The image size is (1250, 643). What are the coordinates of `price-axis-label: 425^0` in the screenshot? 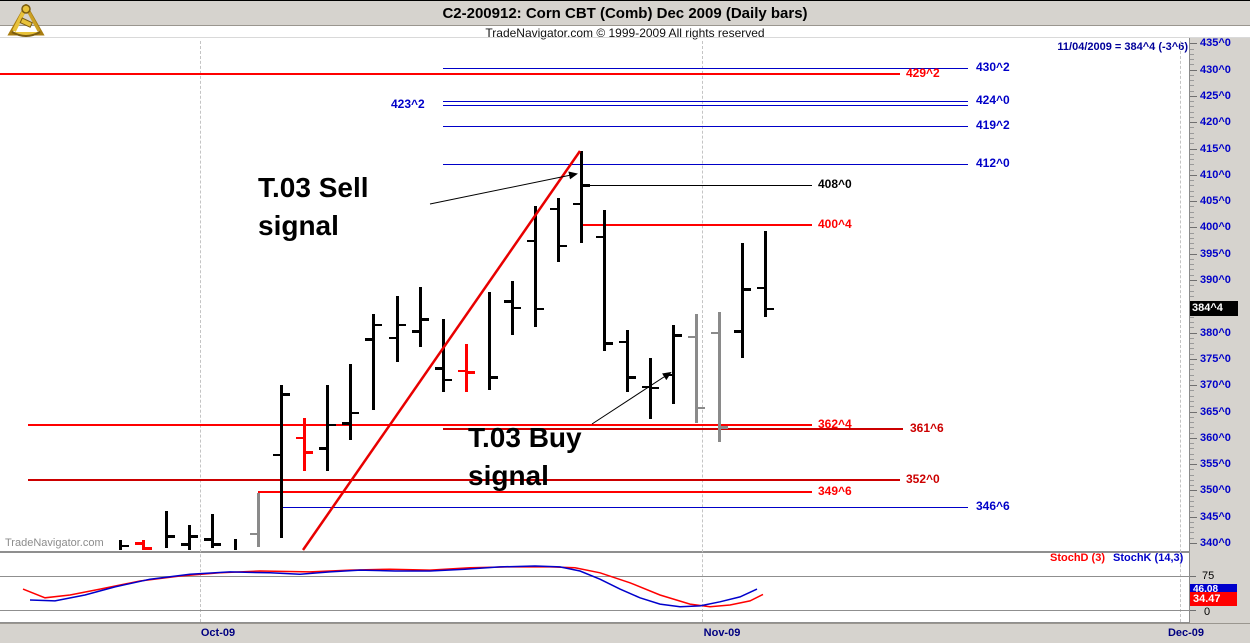 It's located at (1215, 95).